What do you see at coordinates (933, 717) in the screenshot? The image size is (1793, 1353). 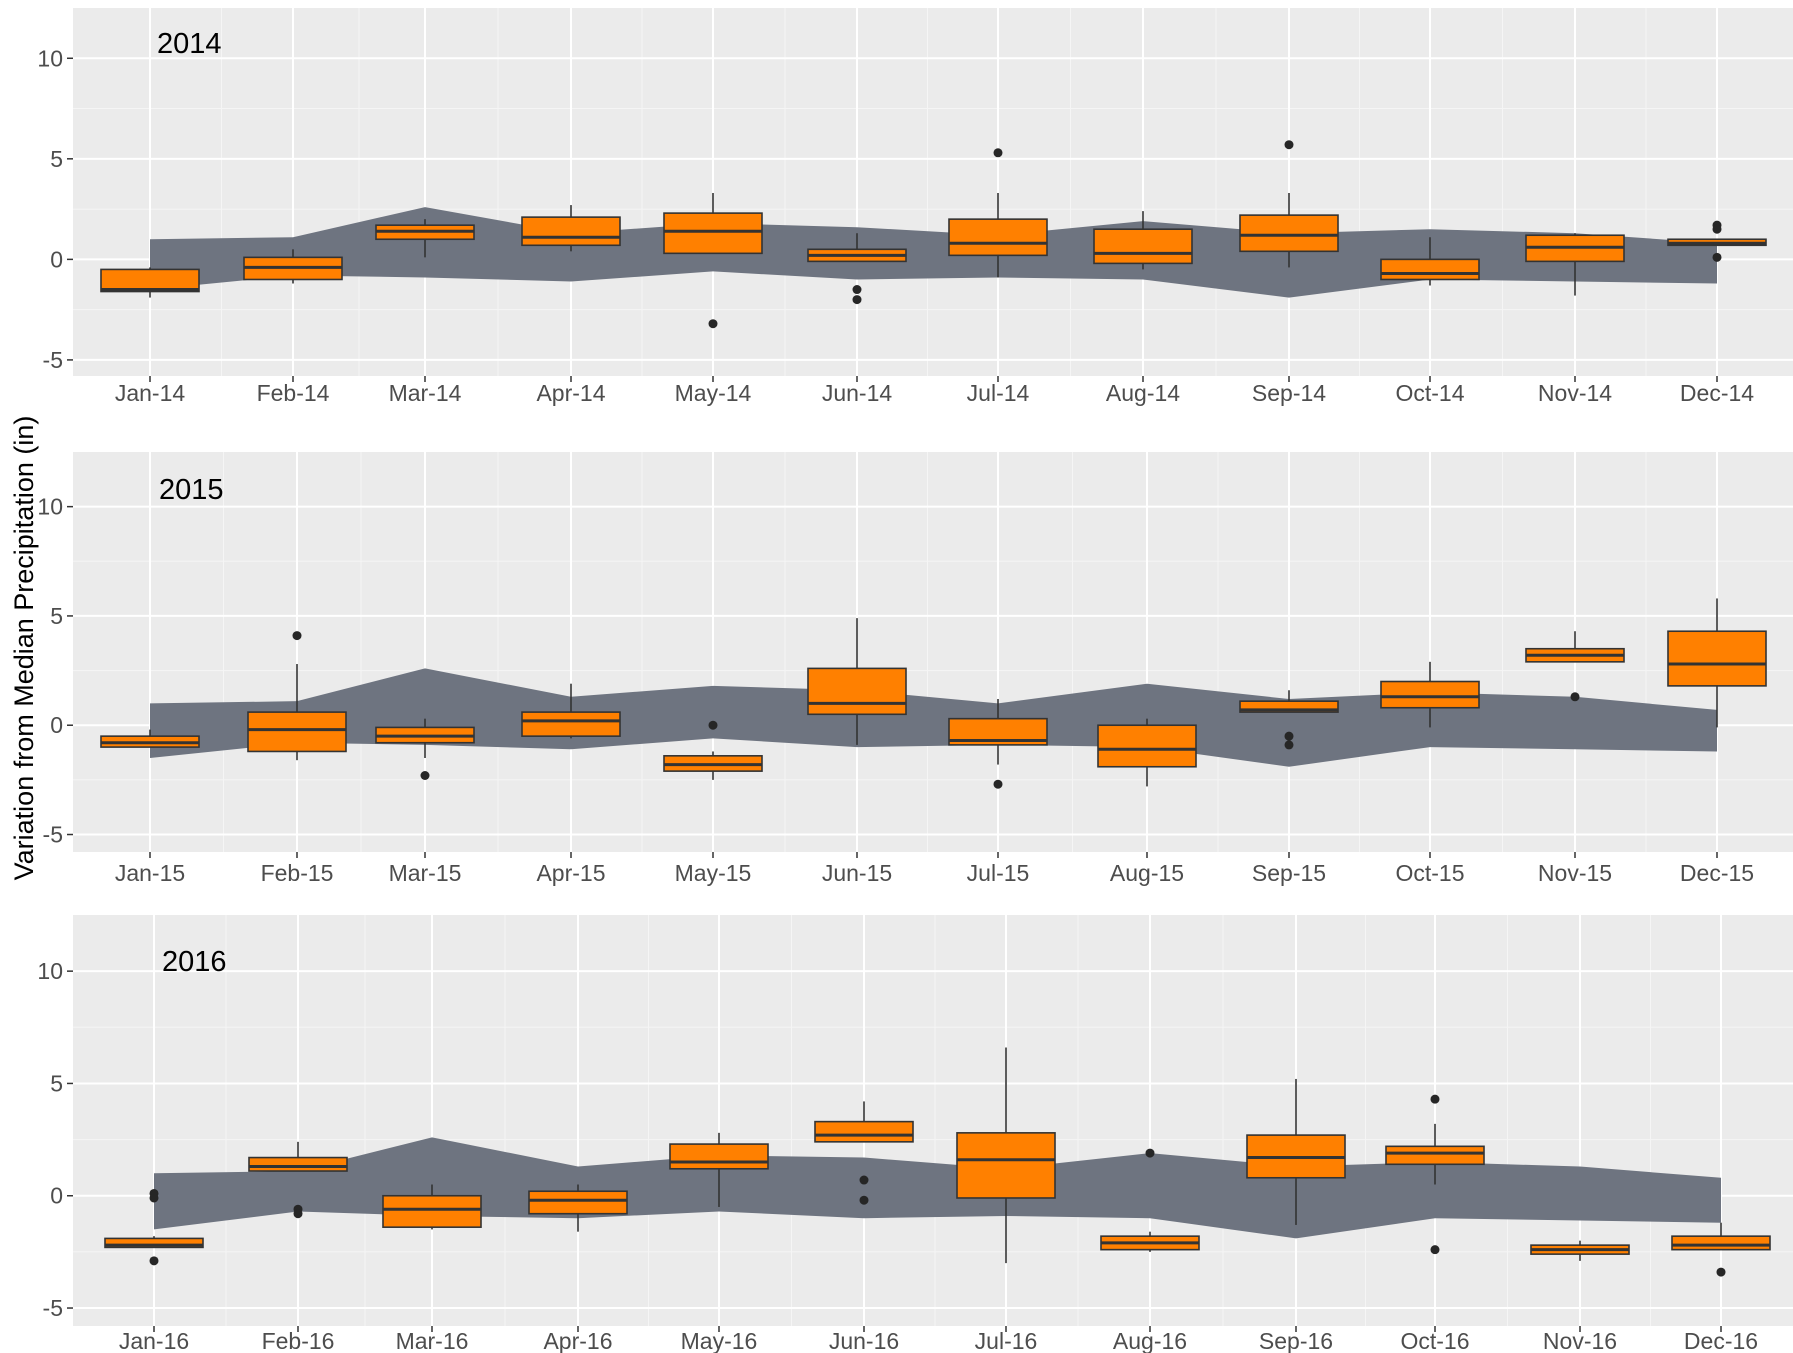 I see `normal-range-band` at bounding box center [933, 717].